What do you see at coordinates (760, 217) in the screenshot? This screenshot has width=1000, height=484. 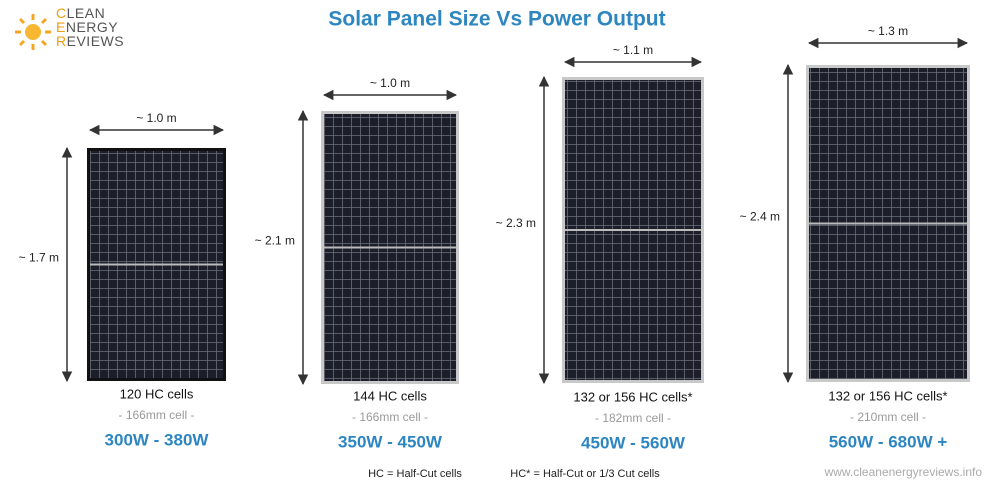 I see `height-label: ~ 2.4 m` at bounding box center [760, 217].